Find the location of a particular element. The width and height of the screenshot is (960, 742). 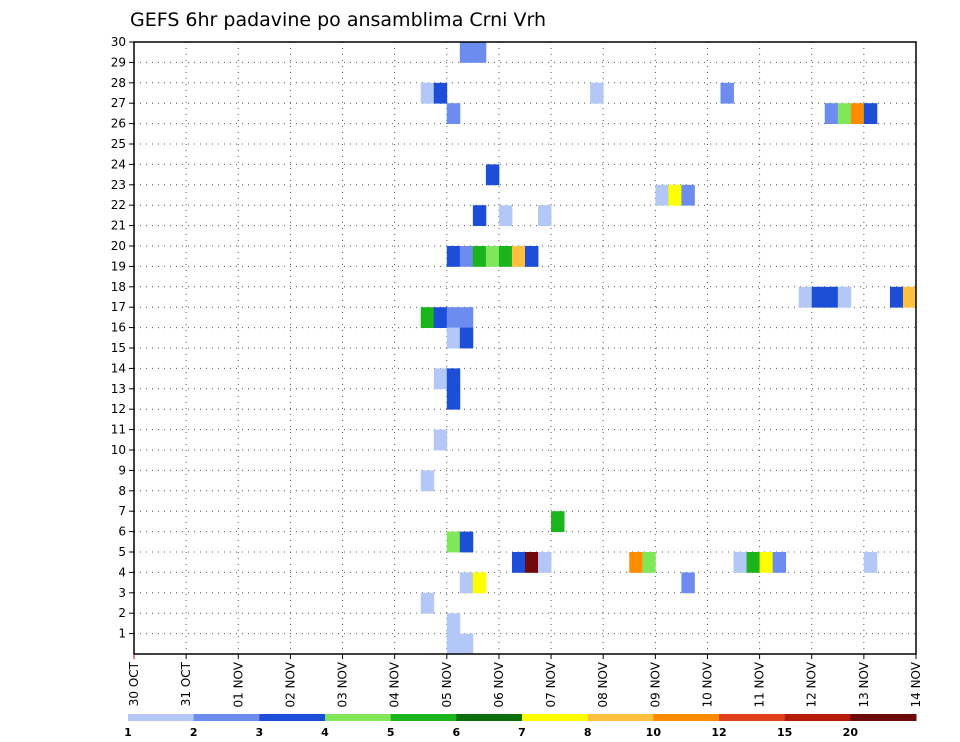

y-tick-label: 5 is located at coordinates (122, 552).